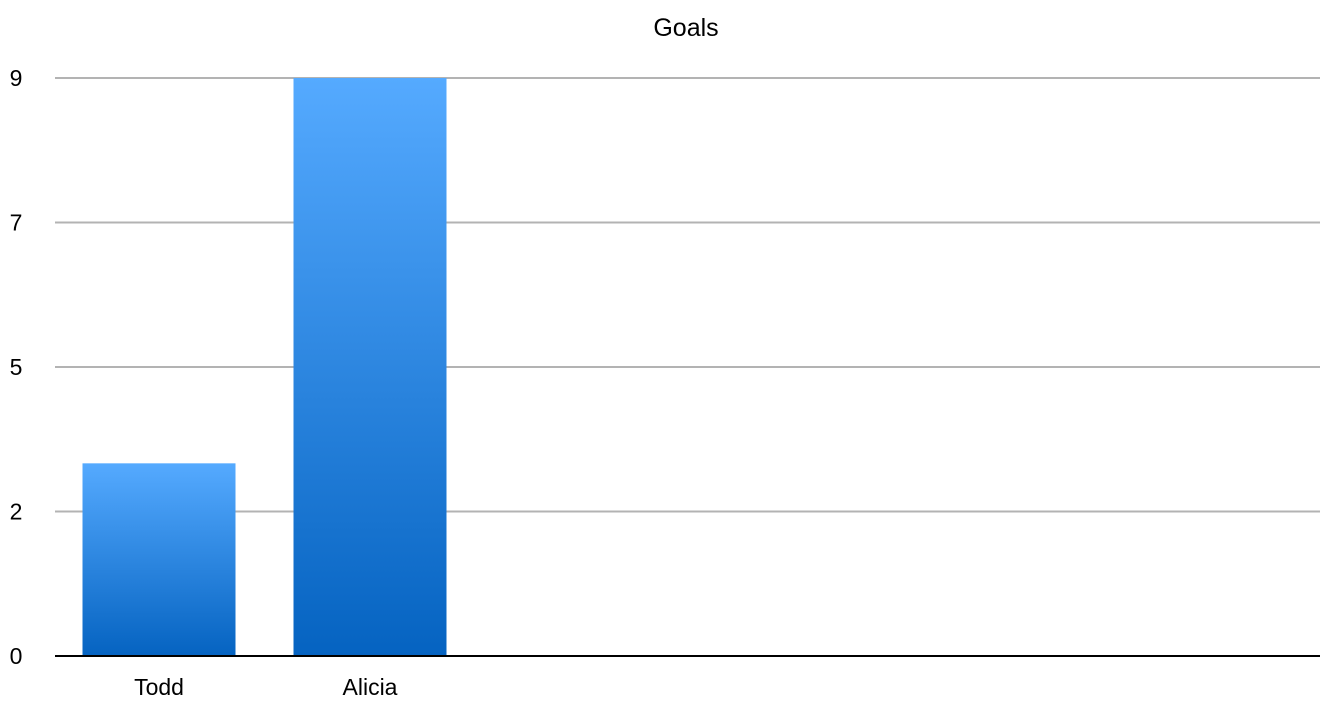 The image size is (1320, 703). What do you see at coordinates (685, 28) in the screenshot?
I see `chart-title: Goals` at bounding box center [685, 28].